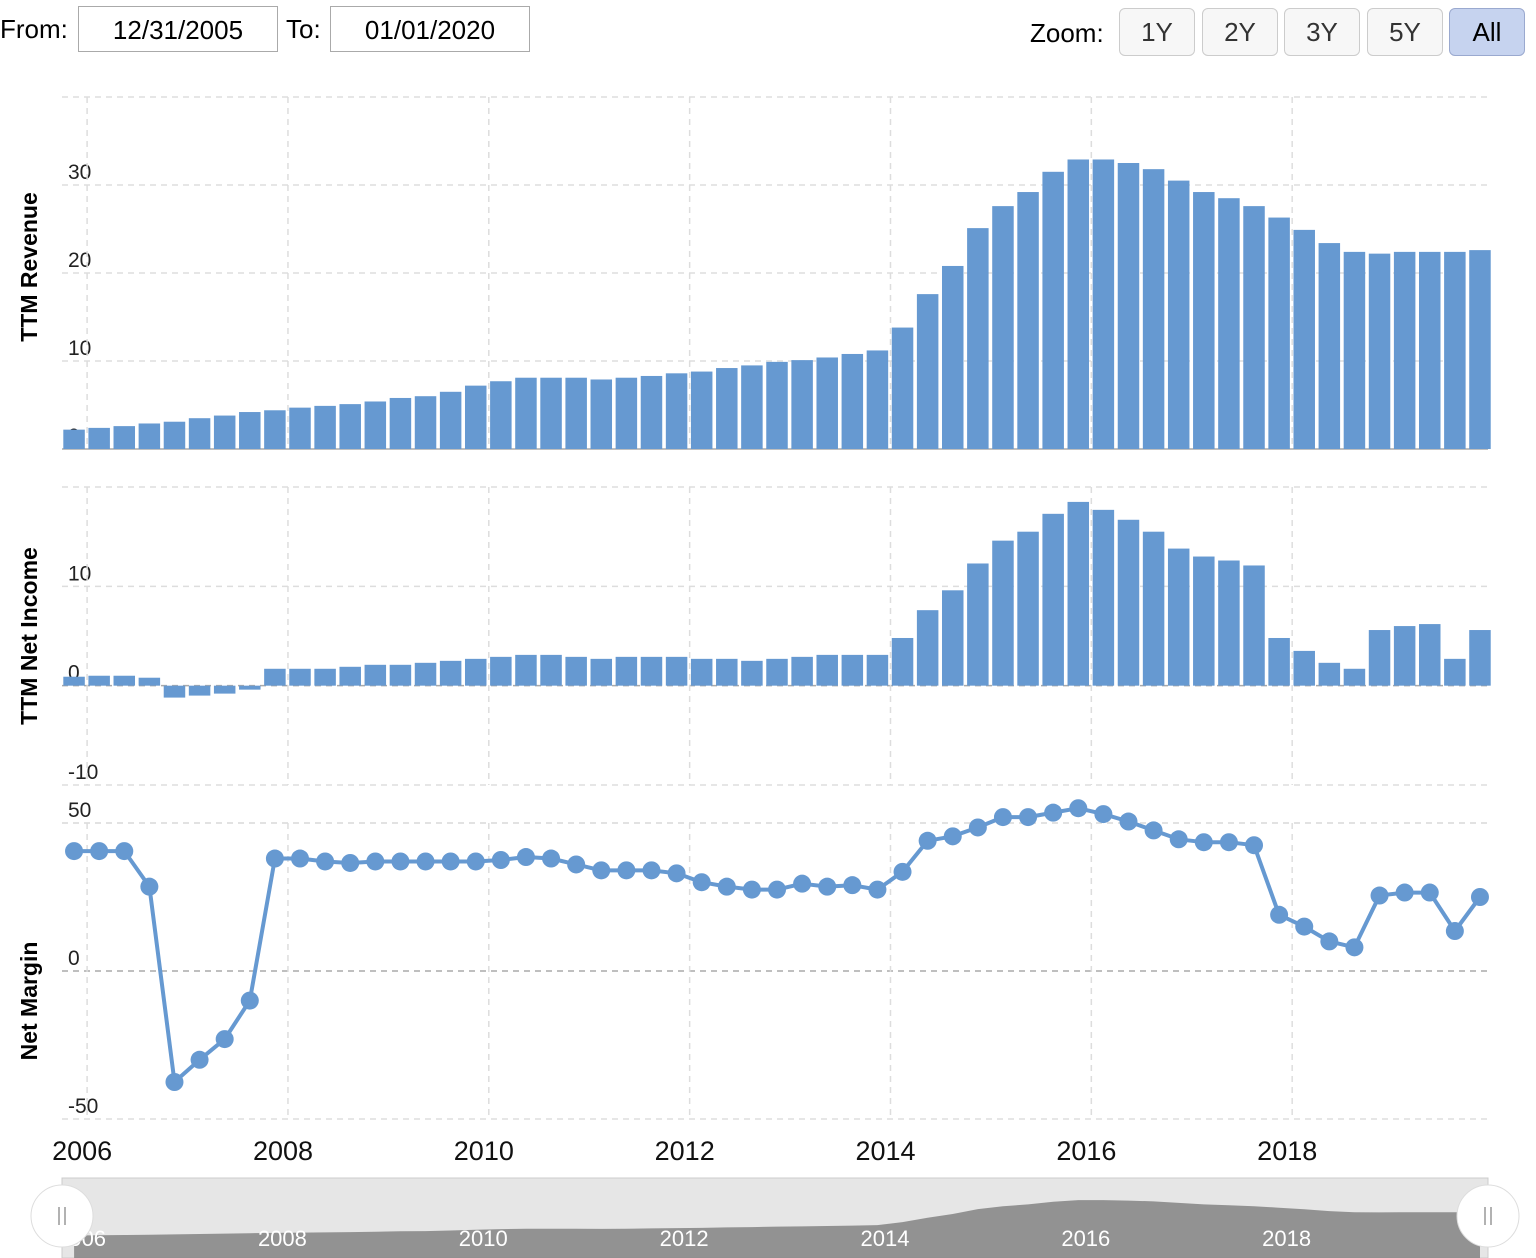 This screenshot has width=1536, height=1258. What do you see at coordinates (884, 1238) in the screenshot?
I see `navigator-tick-label: 2014` at bounding box center [884, 1238].